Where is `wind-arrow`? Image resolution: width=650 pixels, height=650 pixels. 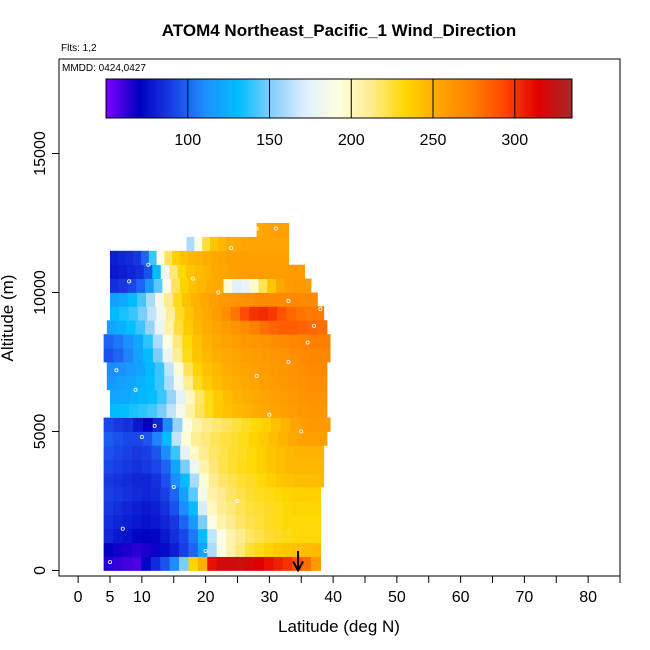 wind-arrow is located at coordinates (298, 561).